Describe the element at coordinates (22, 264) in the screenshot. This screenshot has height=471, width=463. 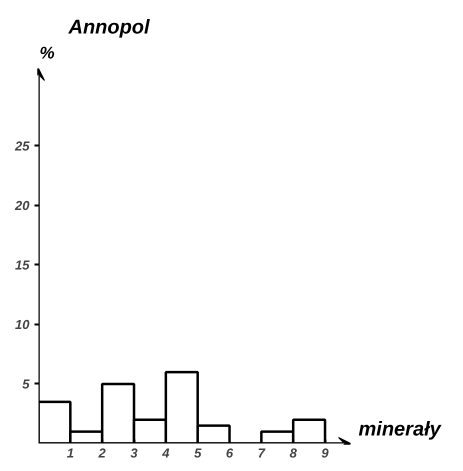
I see `y-tick-label: 15` at that location.